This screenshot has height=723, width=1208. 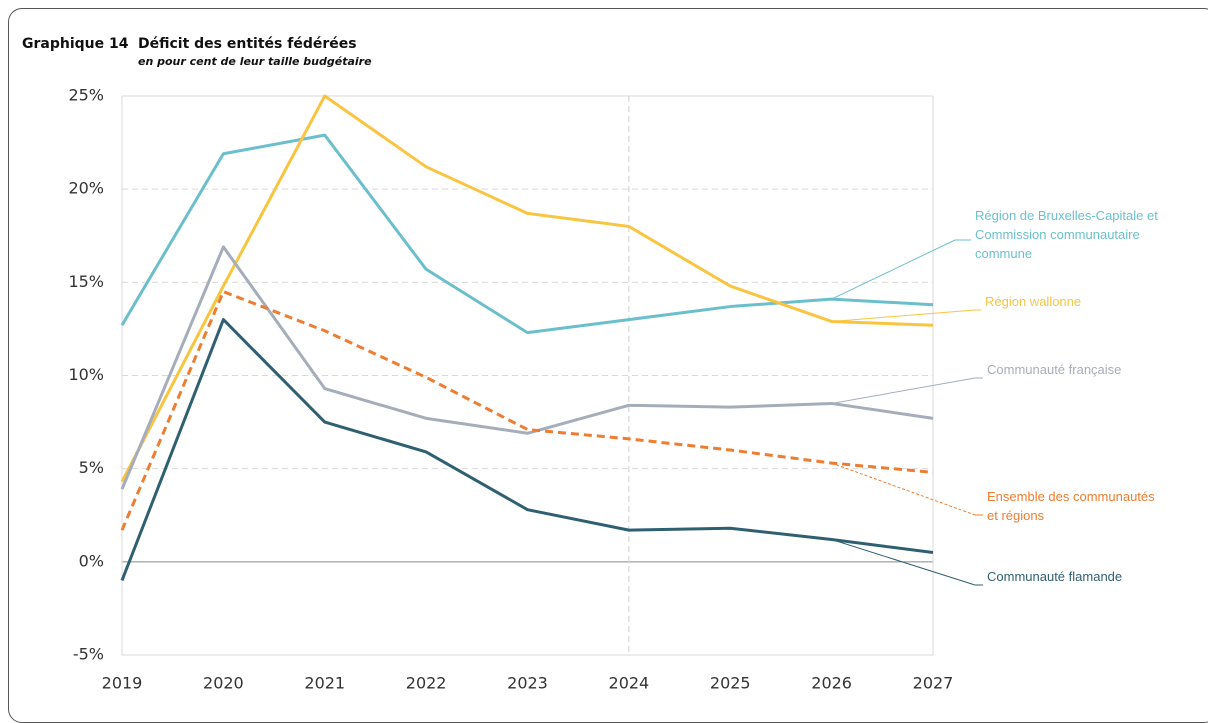 I want to click on y-tick-label: 0%, so click(x=91, y=560).